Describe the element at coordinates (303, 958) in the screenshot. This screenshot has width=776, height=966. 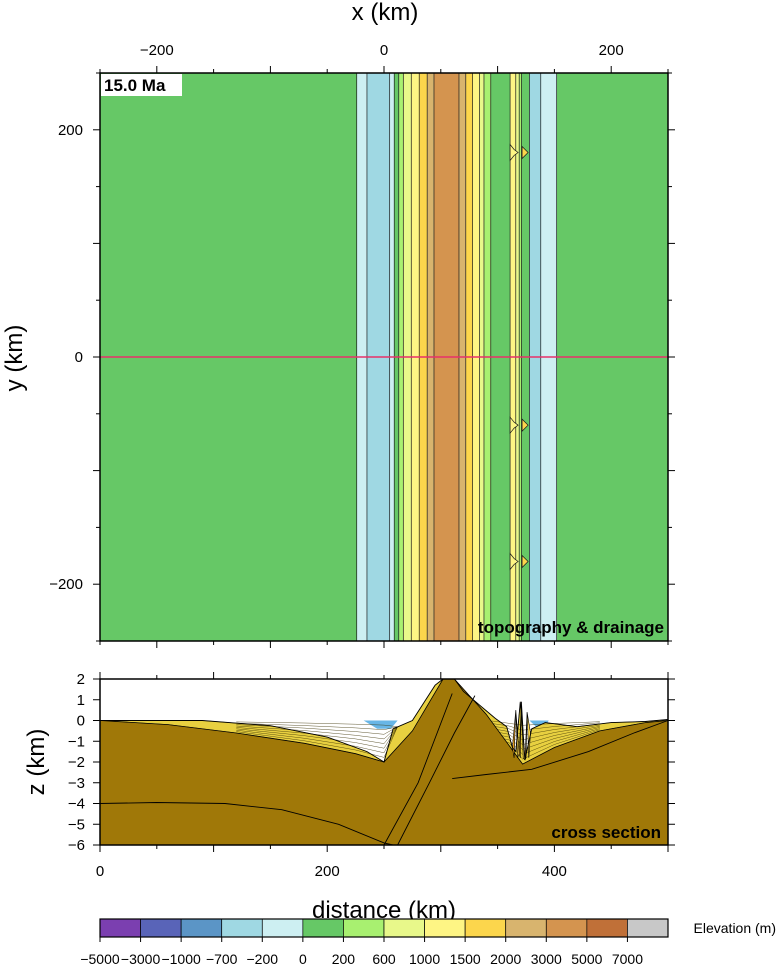
I see `colorbar-tick-label-5: 0` at that location.